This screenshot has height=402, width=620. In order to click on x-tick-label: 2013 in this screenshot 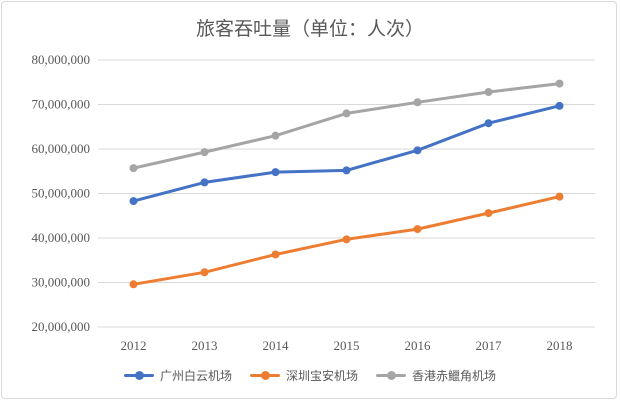, I will do `click(205, 345)`.